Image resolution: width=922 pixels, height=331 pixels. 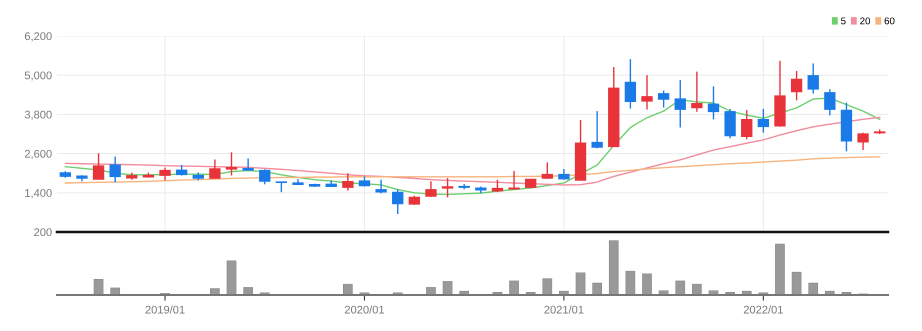 What do you see at coordinates (889, 20) in the screenshot?
I see `legend-label: 60` at bounding box center [889, 20].